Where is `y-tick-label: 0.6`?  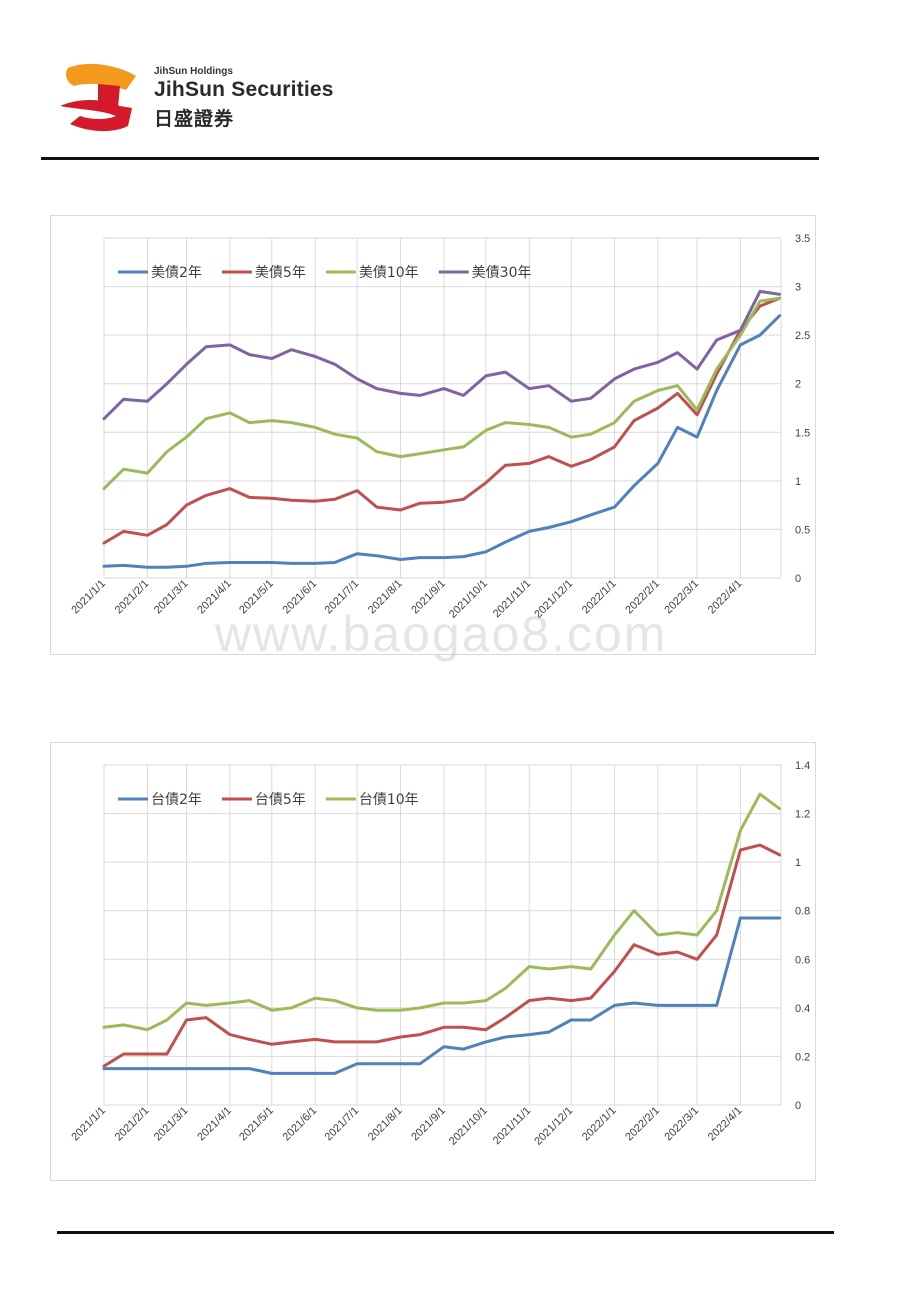
y-tick-label: 0.6 is located at coordinates (802, 960).